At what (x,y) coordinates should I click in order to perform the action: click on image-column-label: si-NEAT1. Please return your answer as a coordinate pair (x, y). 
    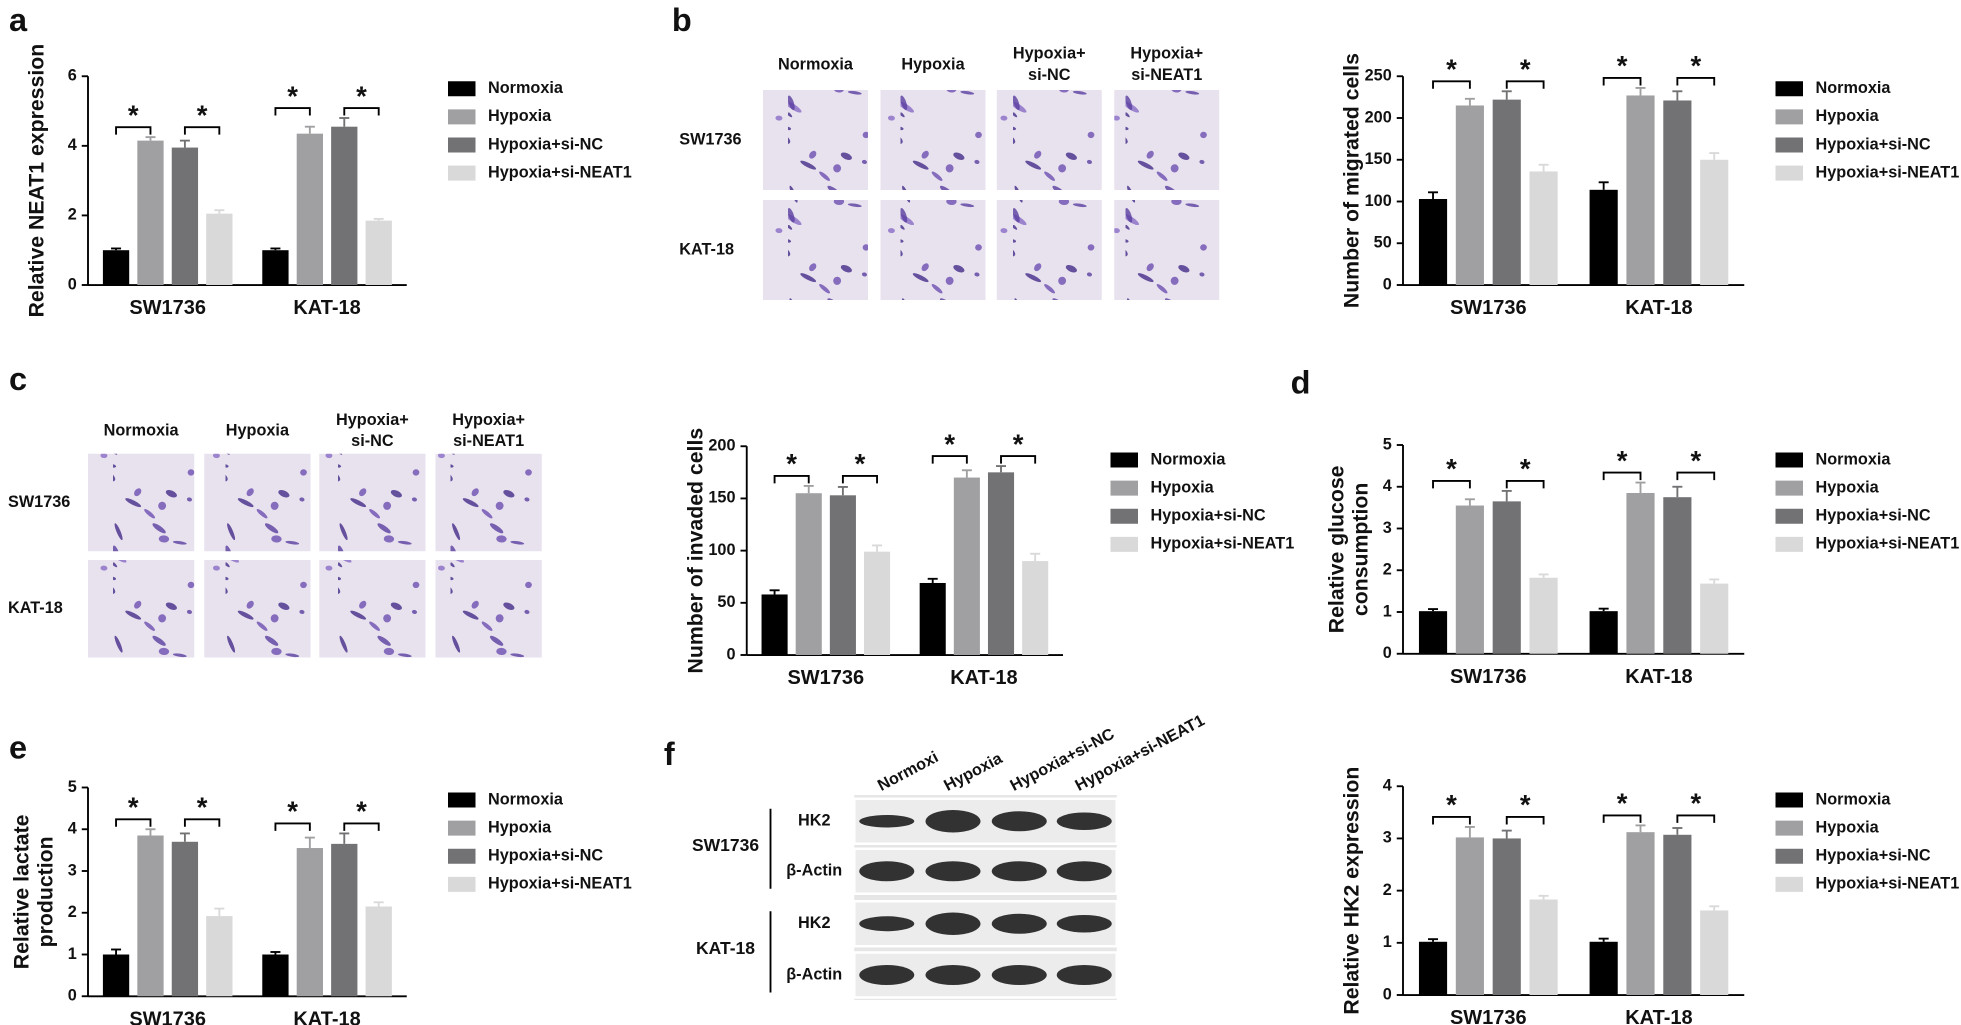
    Looking at the image, I should click on (488, 441).